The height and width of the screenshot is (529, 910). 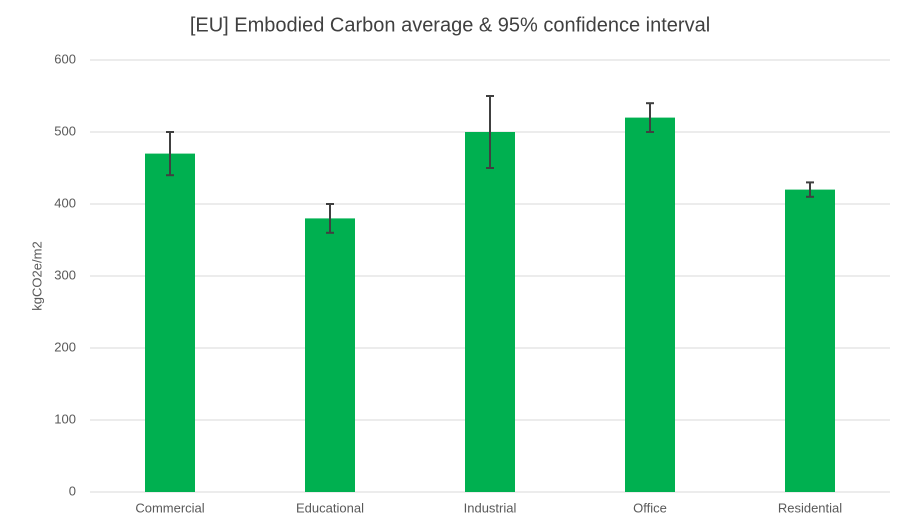 I want to click on y-tick-label: 600, so click(x=65, y=58).